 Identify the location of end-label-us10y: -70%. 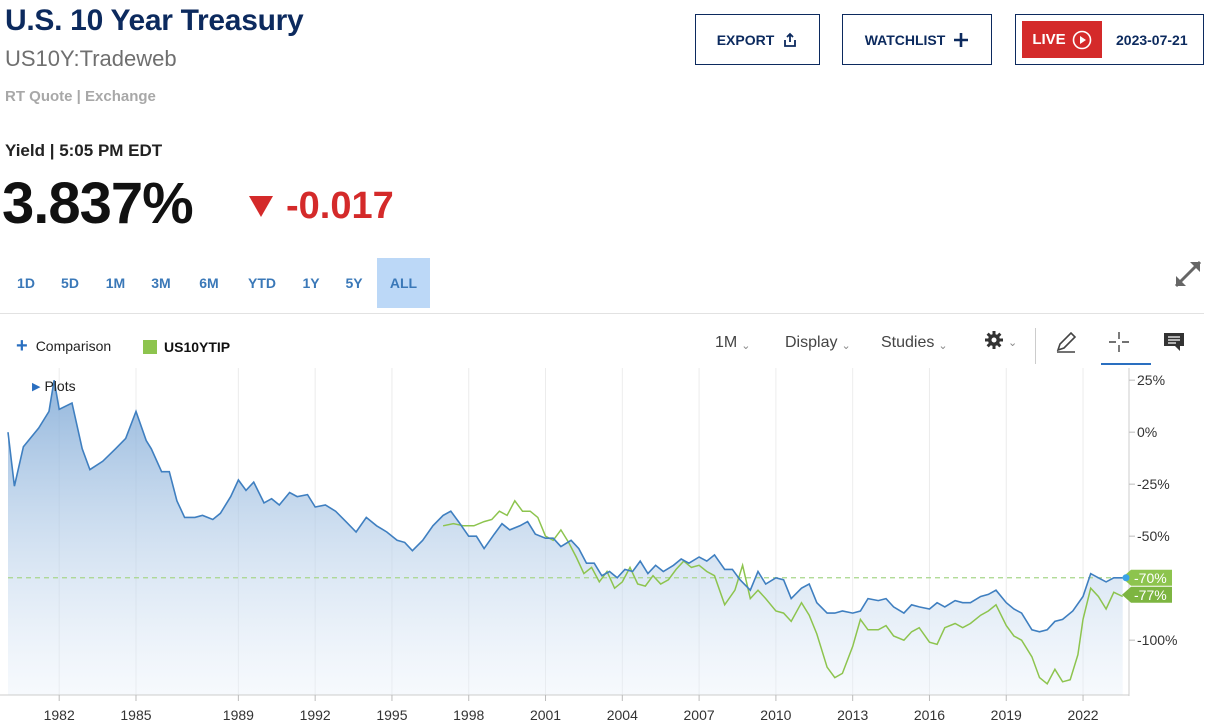
(1147, 577).